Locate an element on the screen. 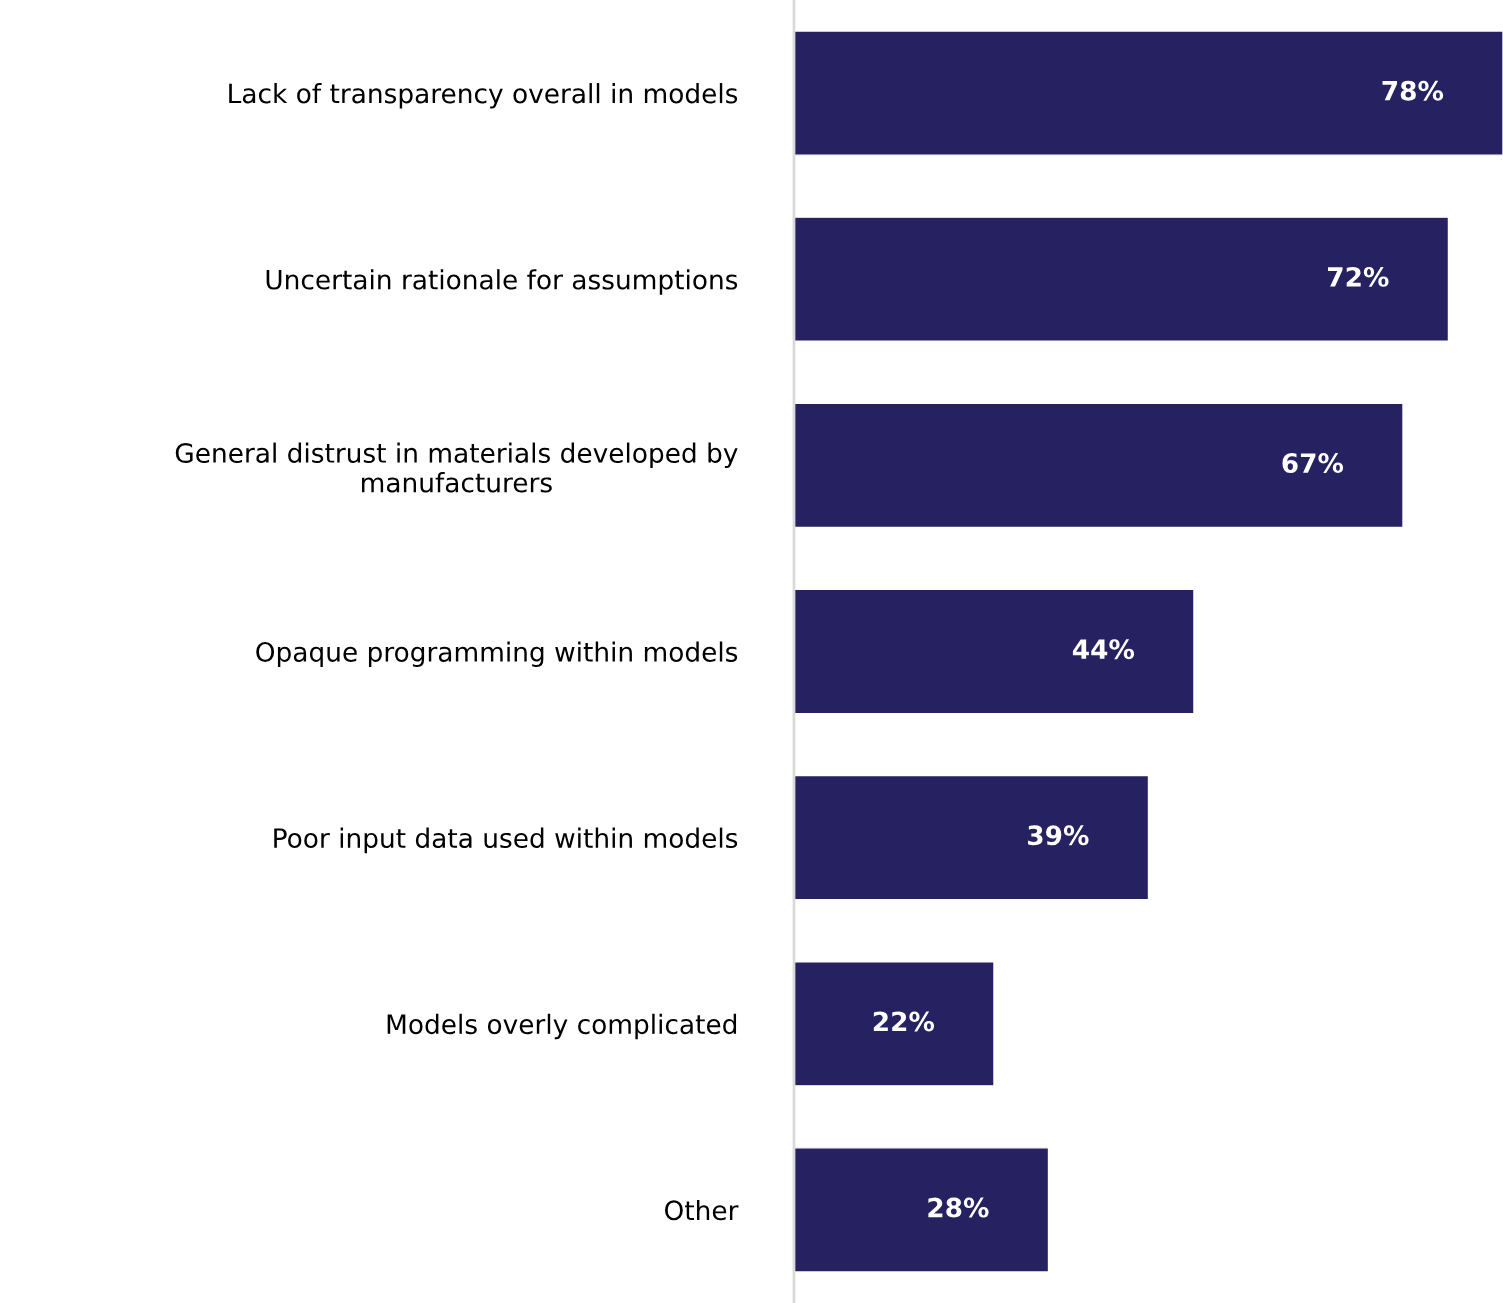 The image size is (1503, 1303). data-label: 44% is located at coordinates (1103, 649).